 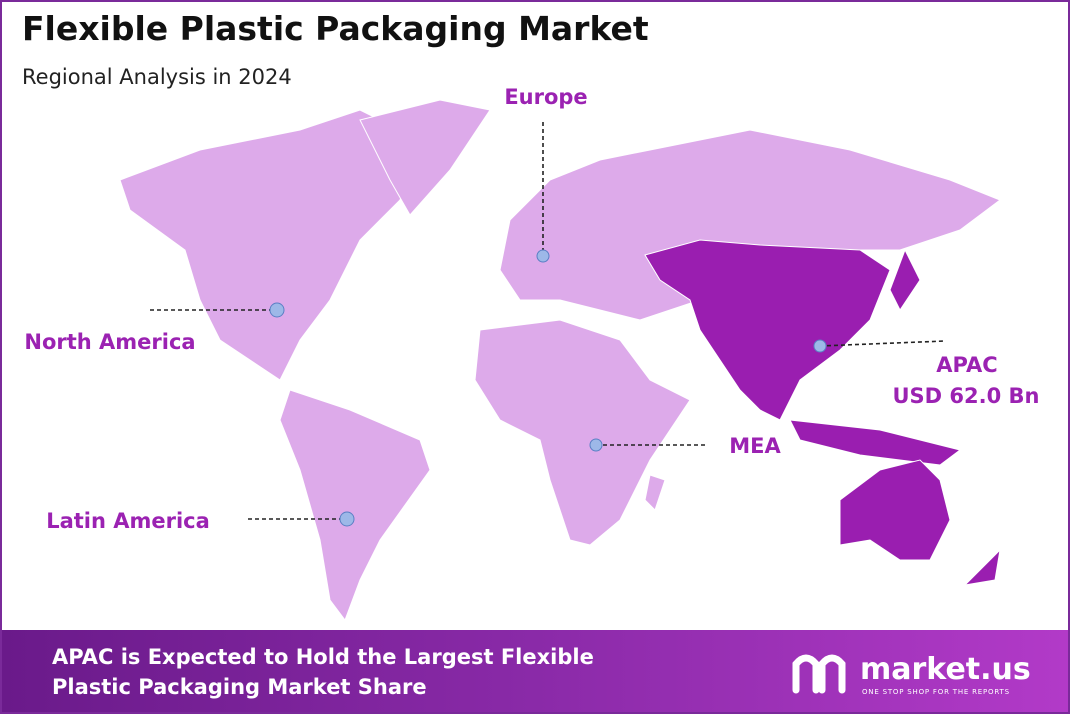 I want to click on region-label: MEA, so click(x=755, y=446).